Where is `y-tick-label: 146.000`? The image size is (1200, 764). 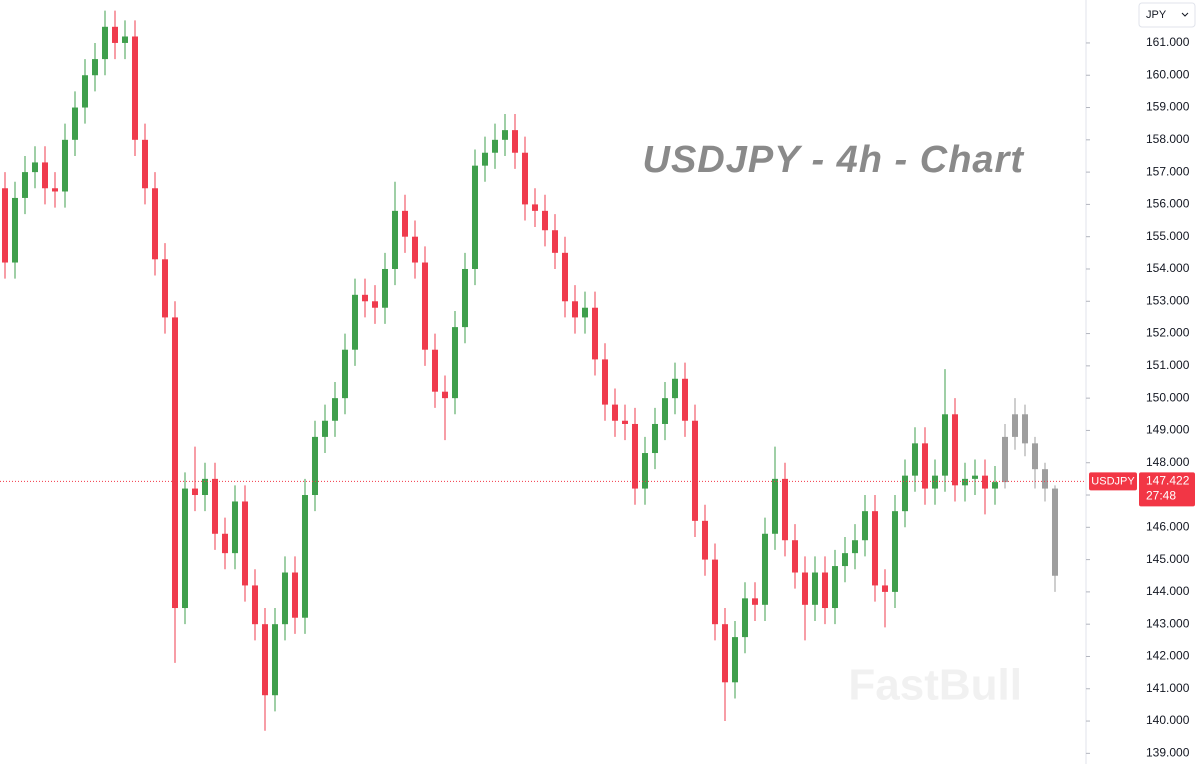 y-tick-label: 146.000 is located at coordinates (1168, 526).